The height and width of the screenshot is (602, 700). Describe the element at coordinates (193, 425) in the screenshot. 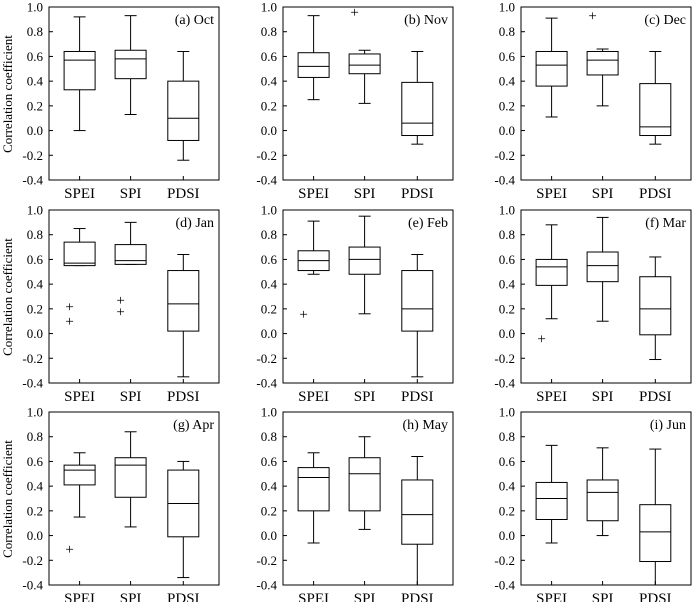

I see `panel-title: (g) Apr` at that location.